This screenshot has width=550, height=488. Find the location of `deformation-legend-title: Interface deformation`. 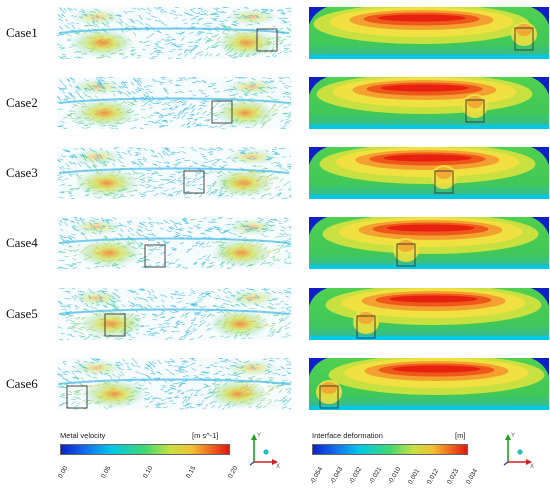

deformation-legend-title: Interface deformation is located at coordinates (347, 435).